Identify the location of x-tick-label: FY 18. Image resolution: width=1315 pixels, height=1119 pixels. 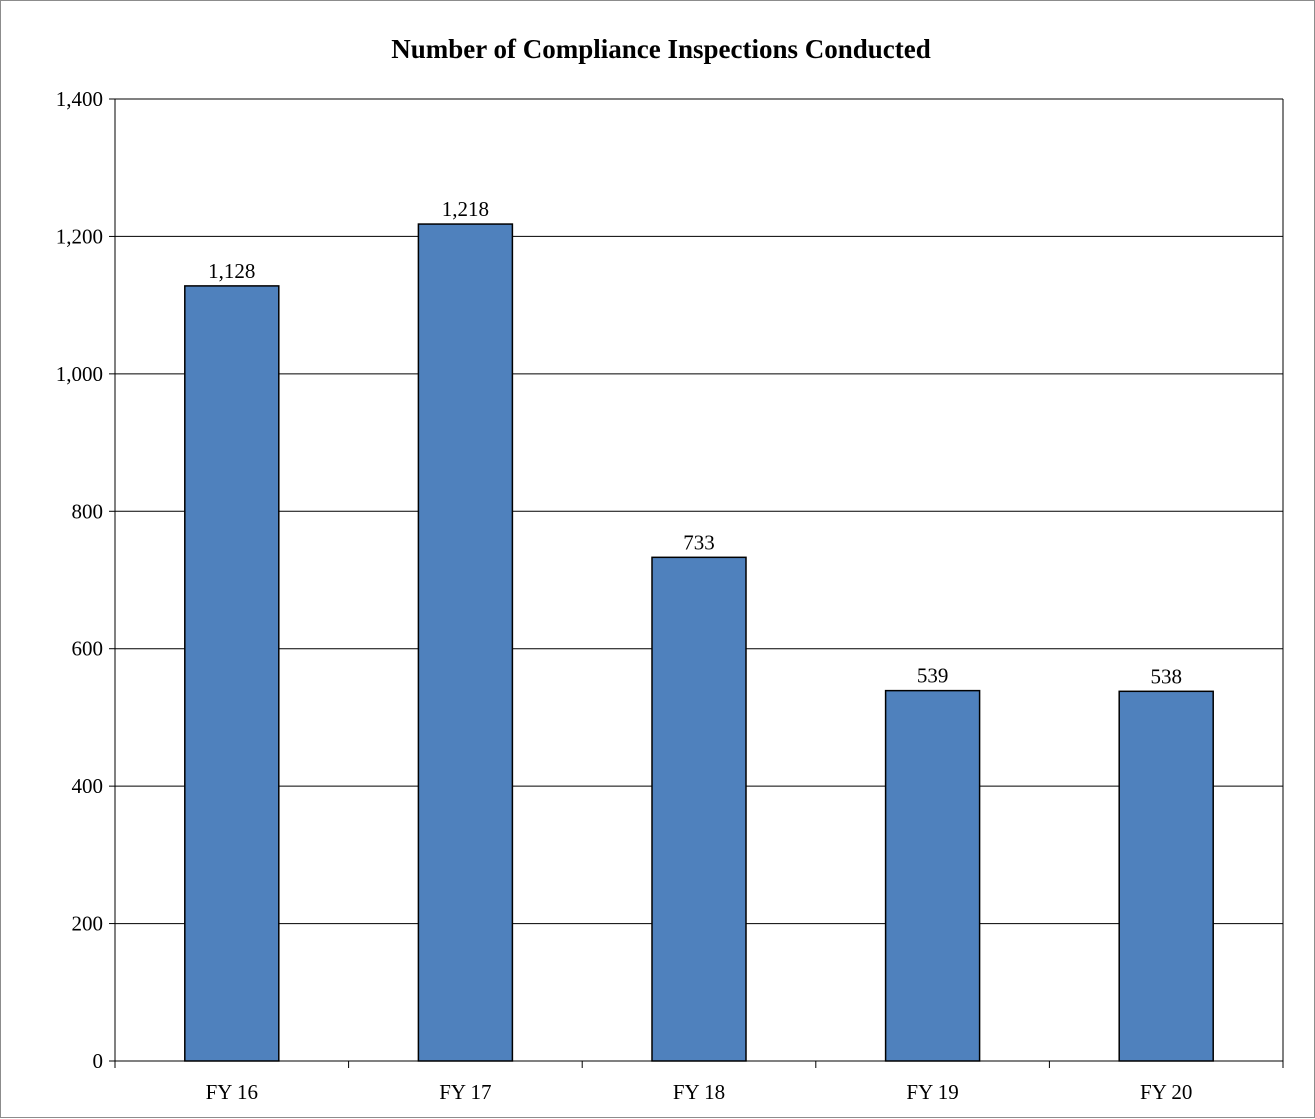
(699, 1092).